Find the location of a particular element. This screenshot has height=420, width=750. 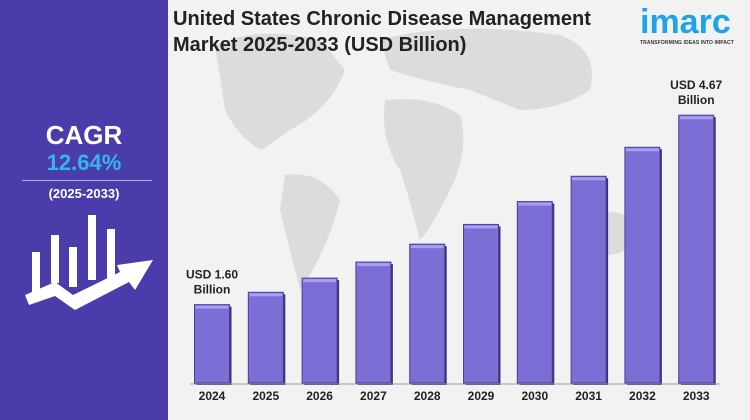

x-tick-label: 2030 is located at coordinates (534, 396).